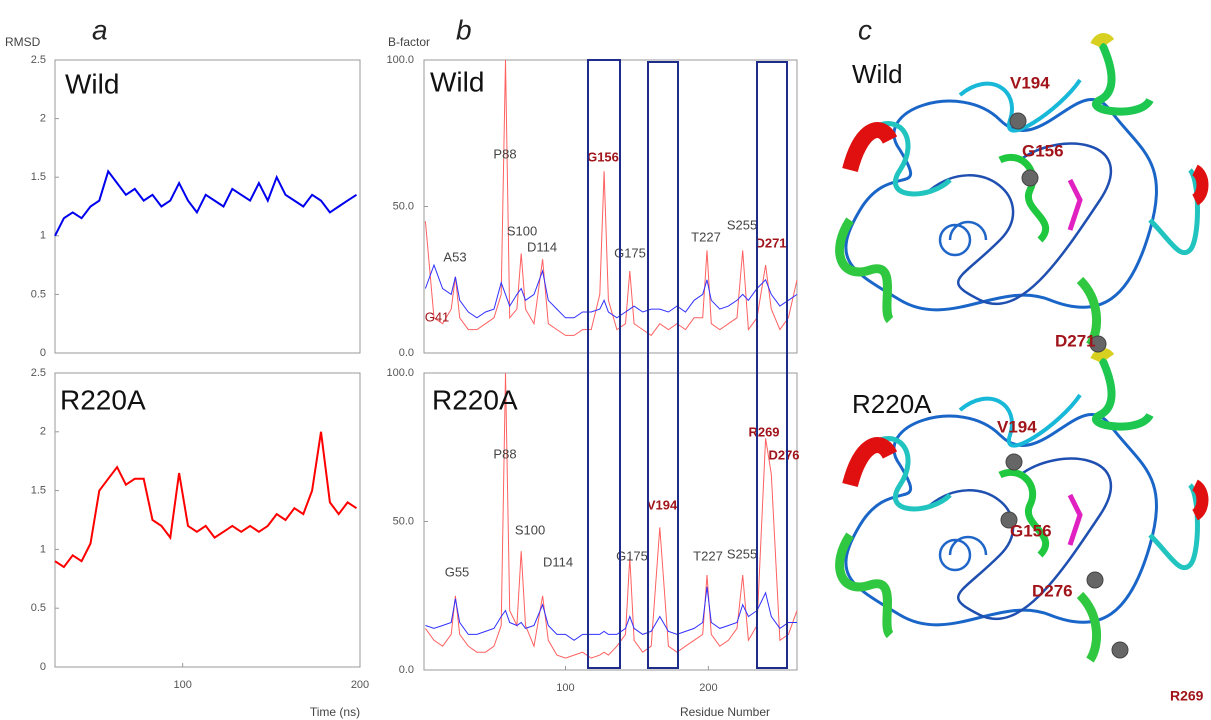  I want to click on annotation: D276, so click(783, 454).